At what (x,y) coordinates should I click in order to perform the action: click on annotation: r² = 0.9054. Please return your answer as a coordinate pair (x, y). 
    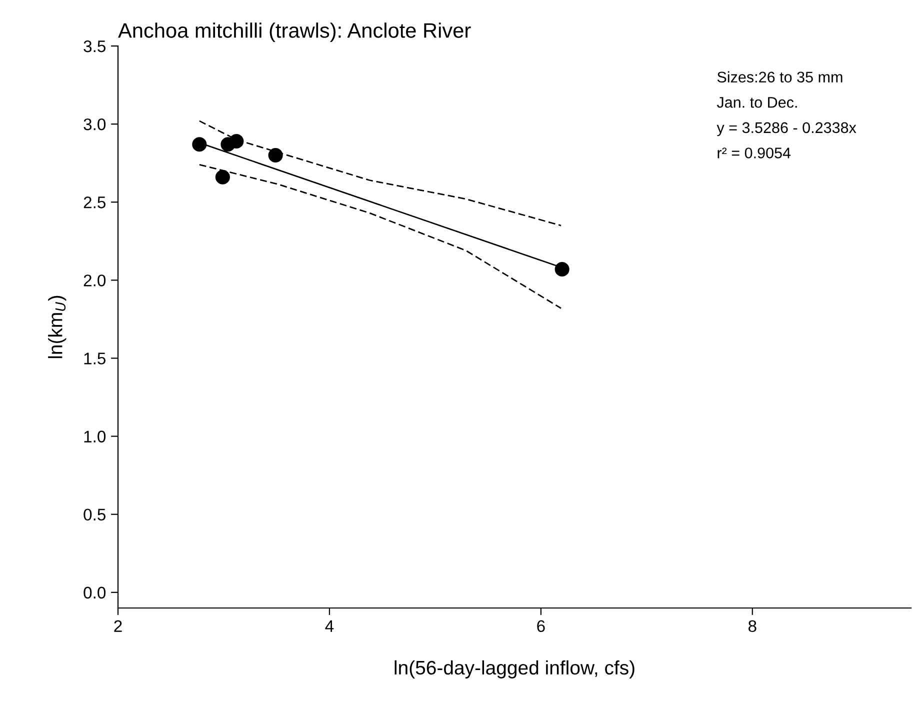
    Looking at the image, I should click on (754, 153).